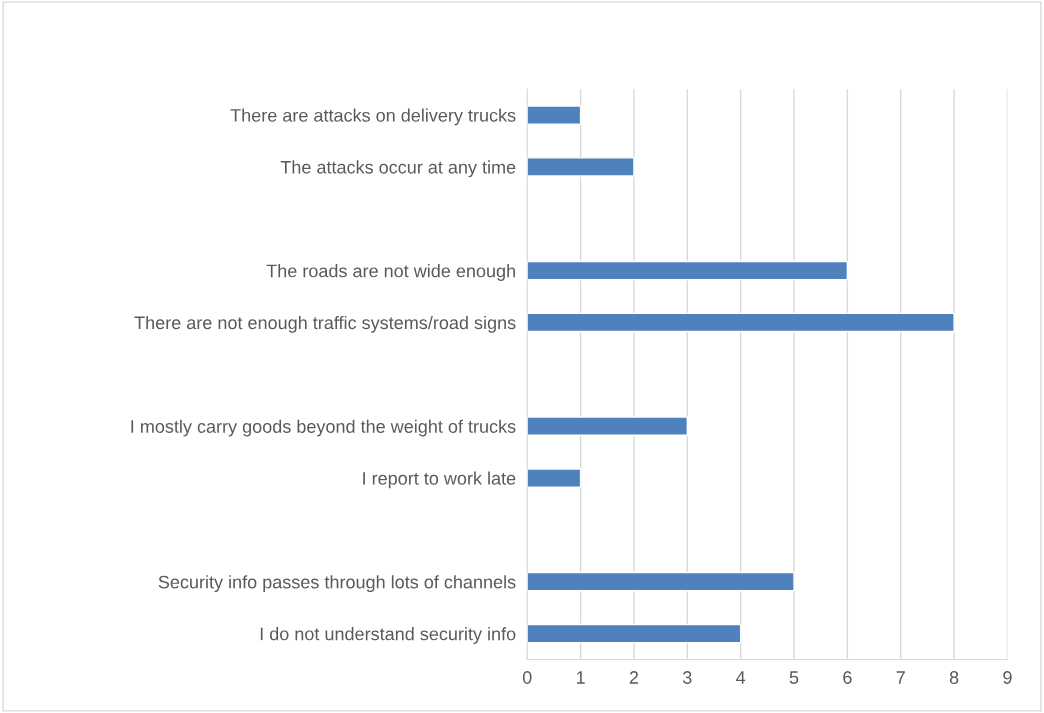  What do you see at coordinates (439, 480) in the screenshot?
I see `y-tick-label: I report to work late` at bounding box center [439, 480].